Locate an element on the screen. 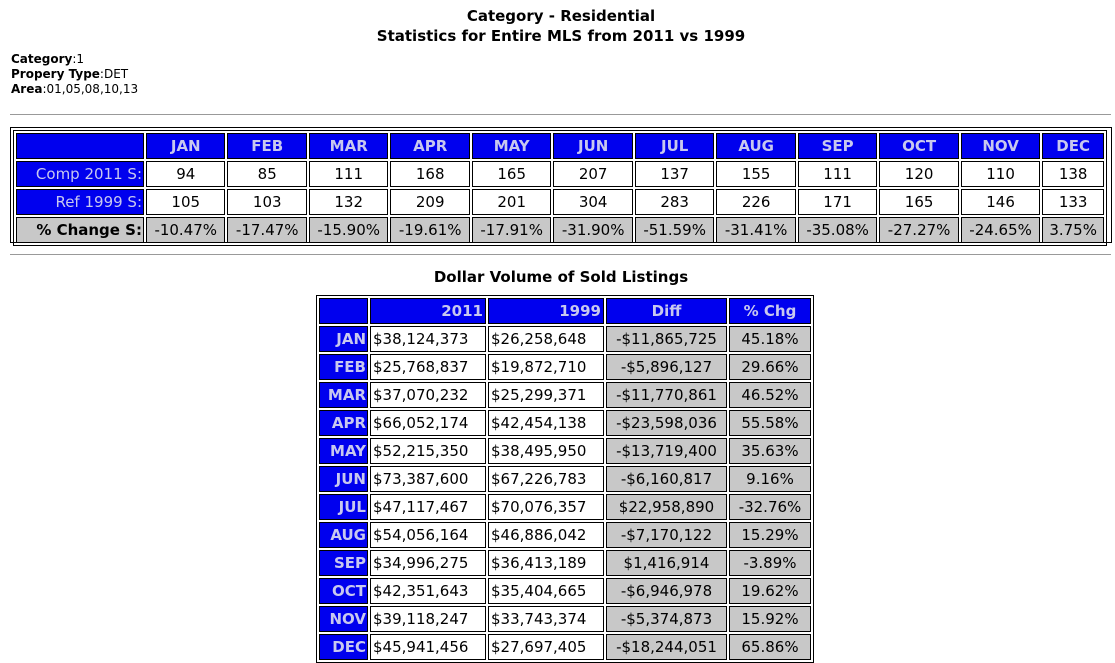  value-diff: -$11,770,861 is located at coordinates (666, 395).